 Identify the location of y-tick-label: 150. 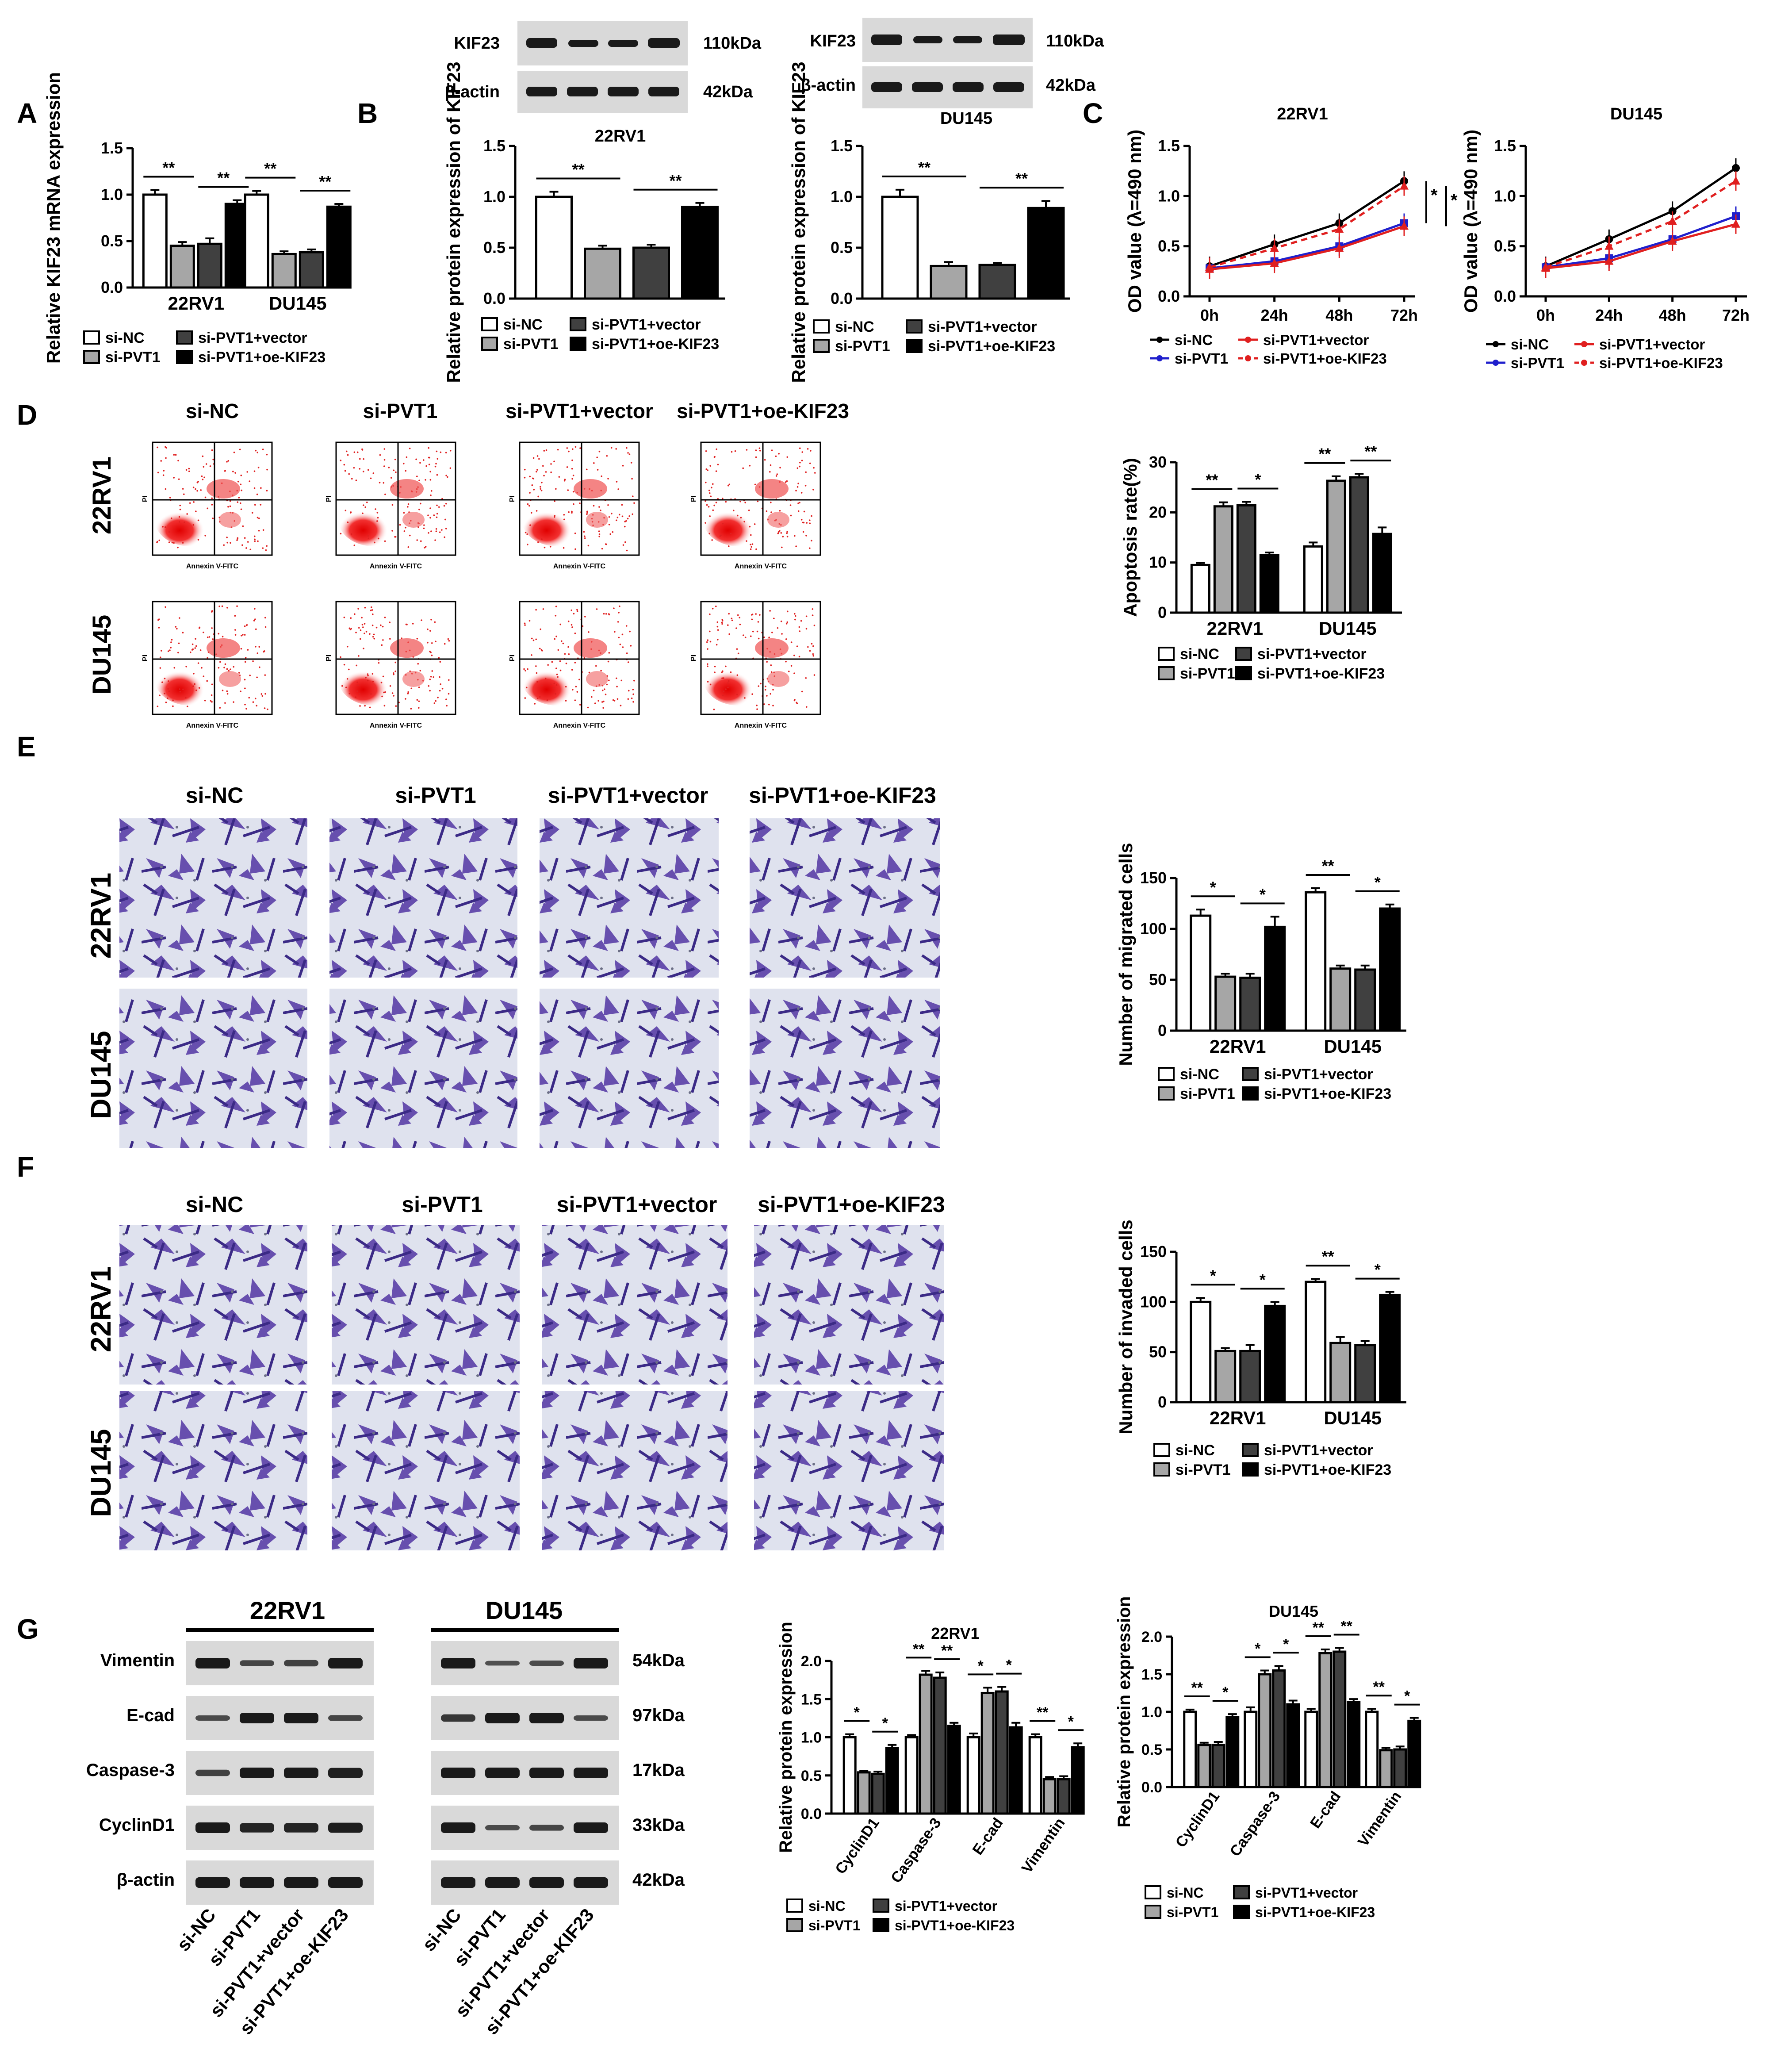
(1153, 878).